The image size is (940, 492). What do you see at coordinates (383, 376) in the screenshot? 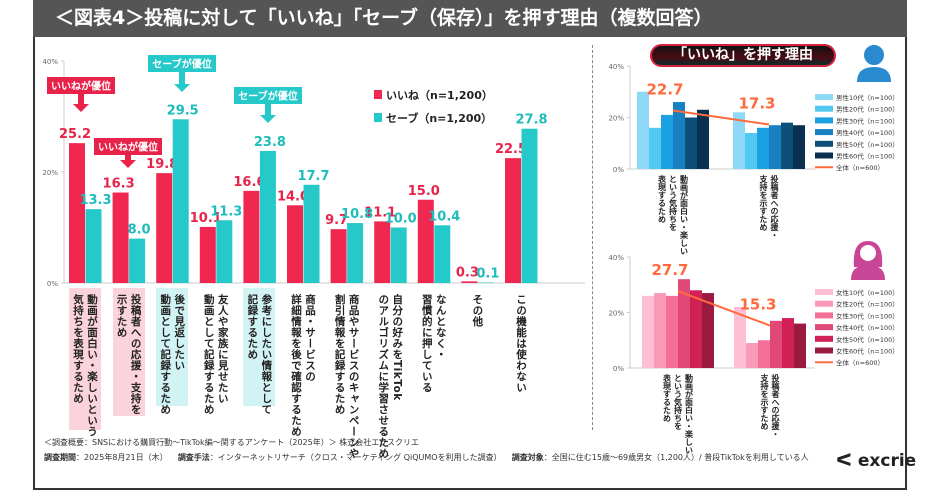
I see `category-label-line: のアルゴリズムに学習させるため` at bounding box center [383, 376].